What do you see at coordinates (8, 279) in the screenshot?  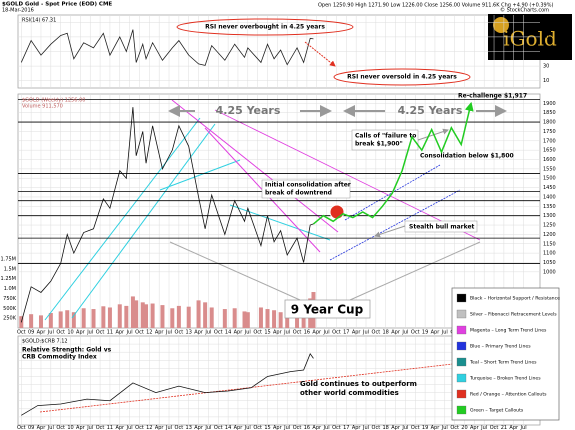 I see `y-tick-label: 1.25M` at bounding box center [8, 279].